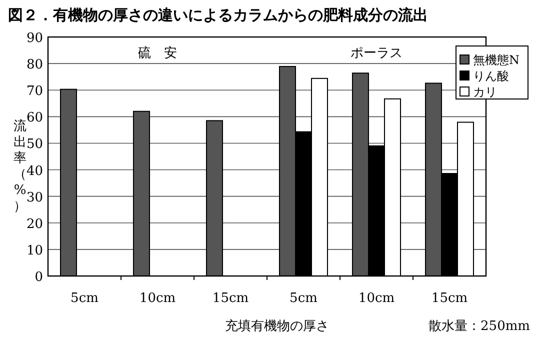 Image resolution: width=538 pixels, height=345 pixels. I want to click on legend-label: カリ, so click(485, 92).